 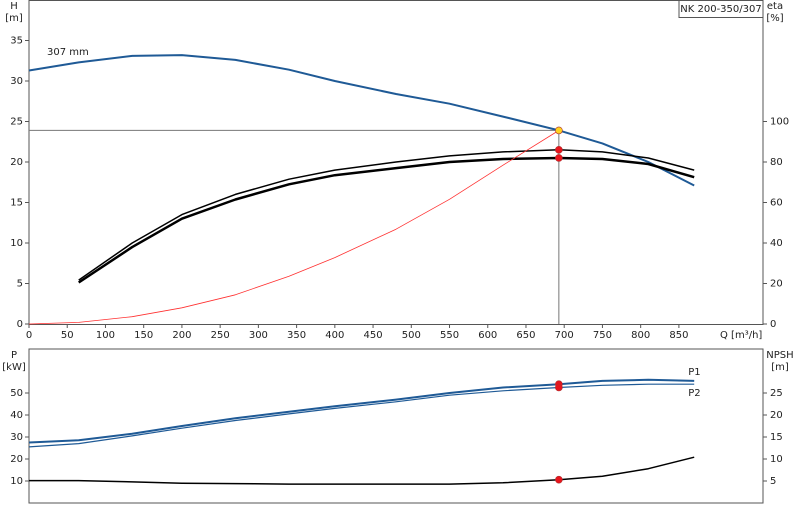 What do you see at coordinates (449, 335) in the screenshot?
I see `x-tick-label: 550` at bounding box center [449, 335].